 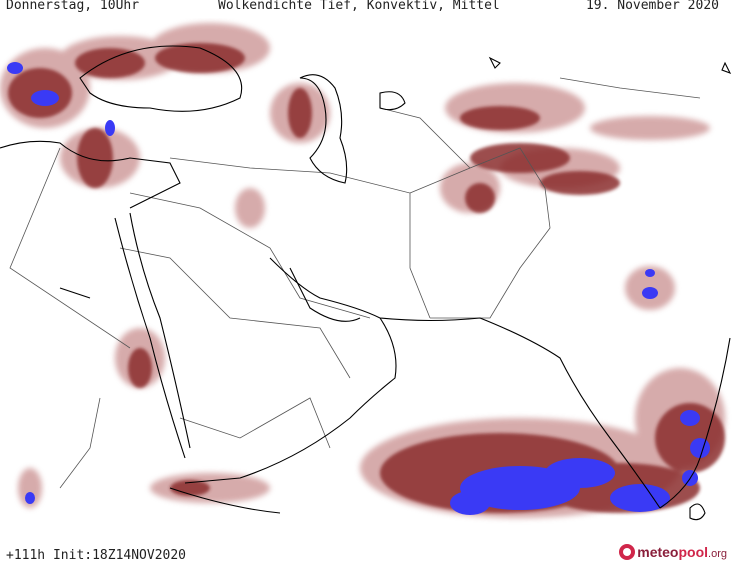 I want to click on logo-text: meteopool.org, so click(x=682, y=552).